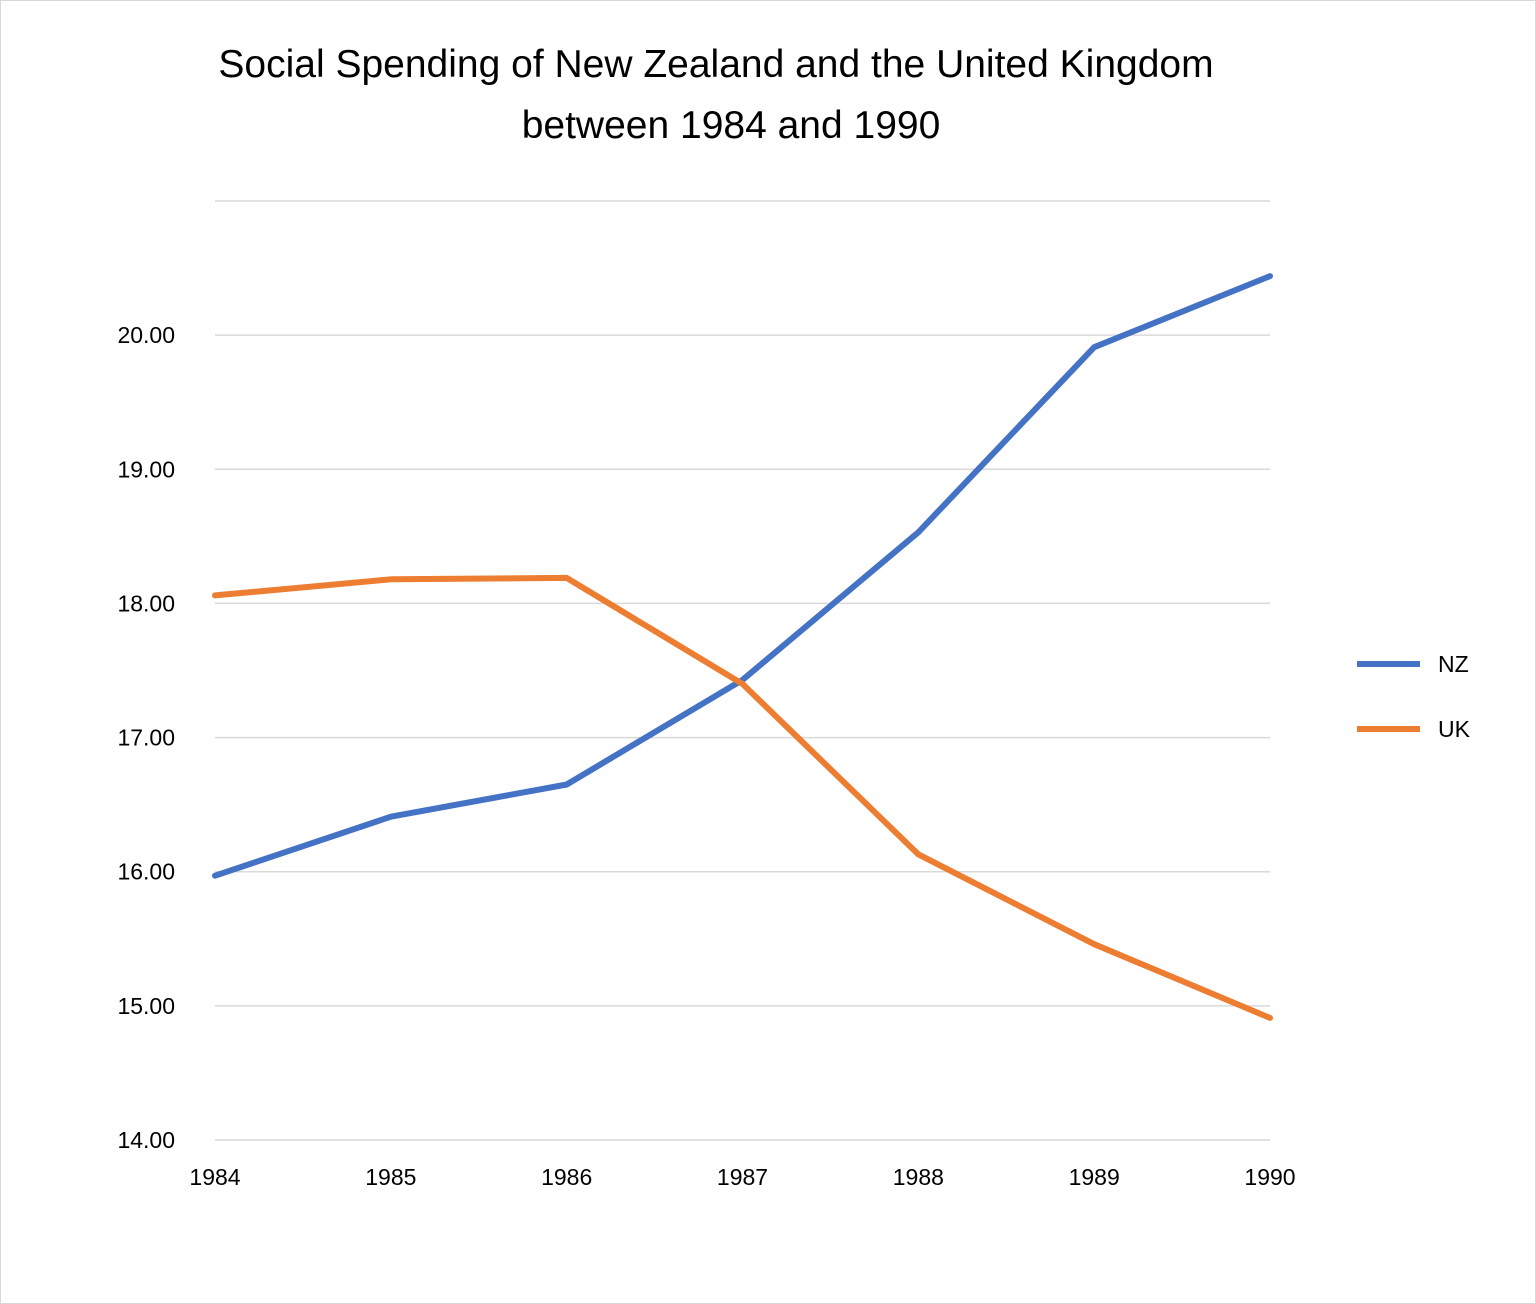 The image size is (1536, 1304). Describe the element at coordinates (146, 1006) in the screenshot. I see `y-tick-label: 15.00` at that location.